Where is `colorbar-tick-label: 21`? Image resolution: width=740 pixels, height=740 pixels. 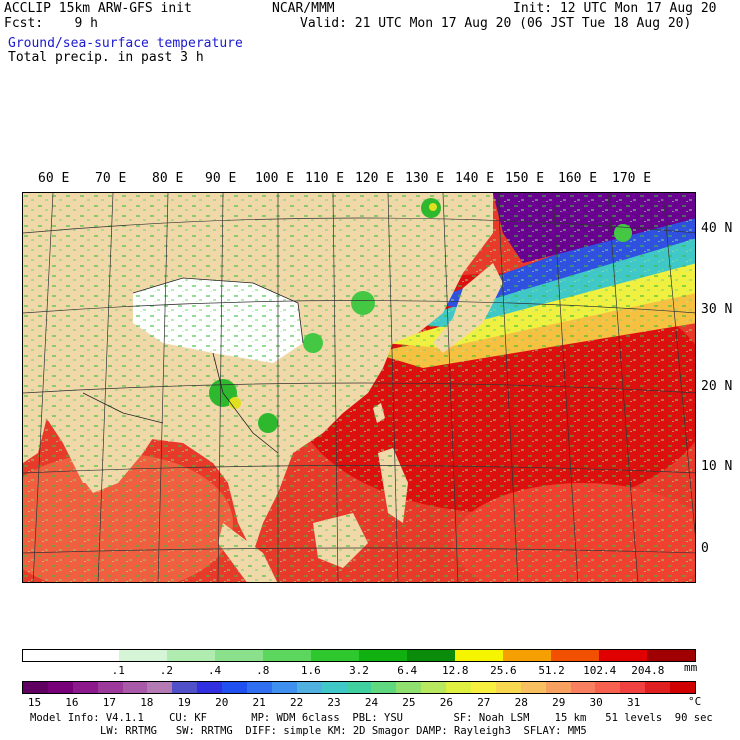 colorbar-tick-label: 21 is located at coordinates (259, 702).